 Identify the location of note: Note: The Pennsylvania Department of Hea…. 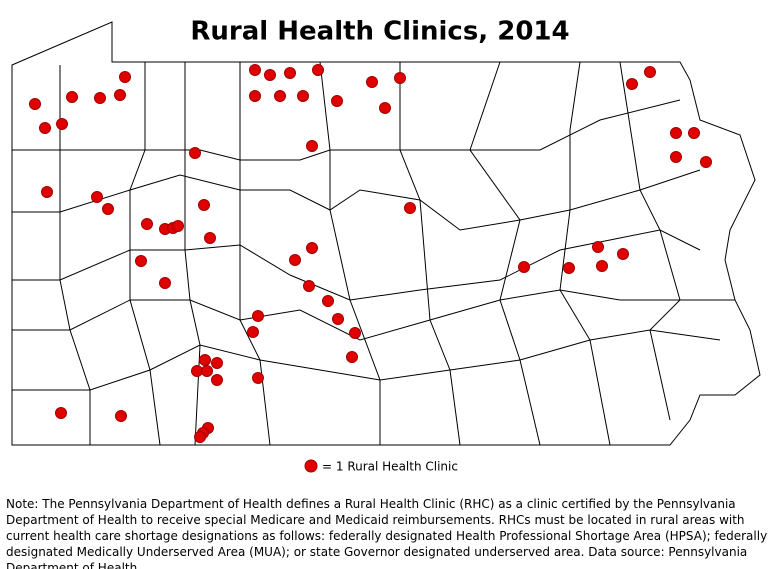
(387, 533).